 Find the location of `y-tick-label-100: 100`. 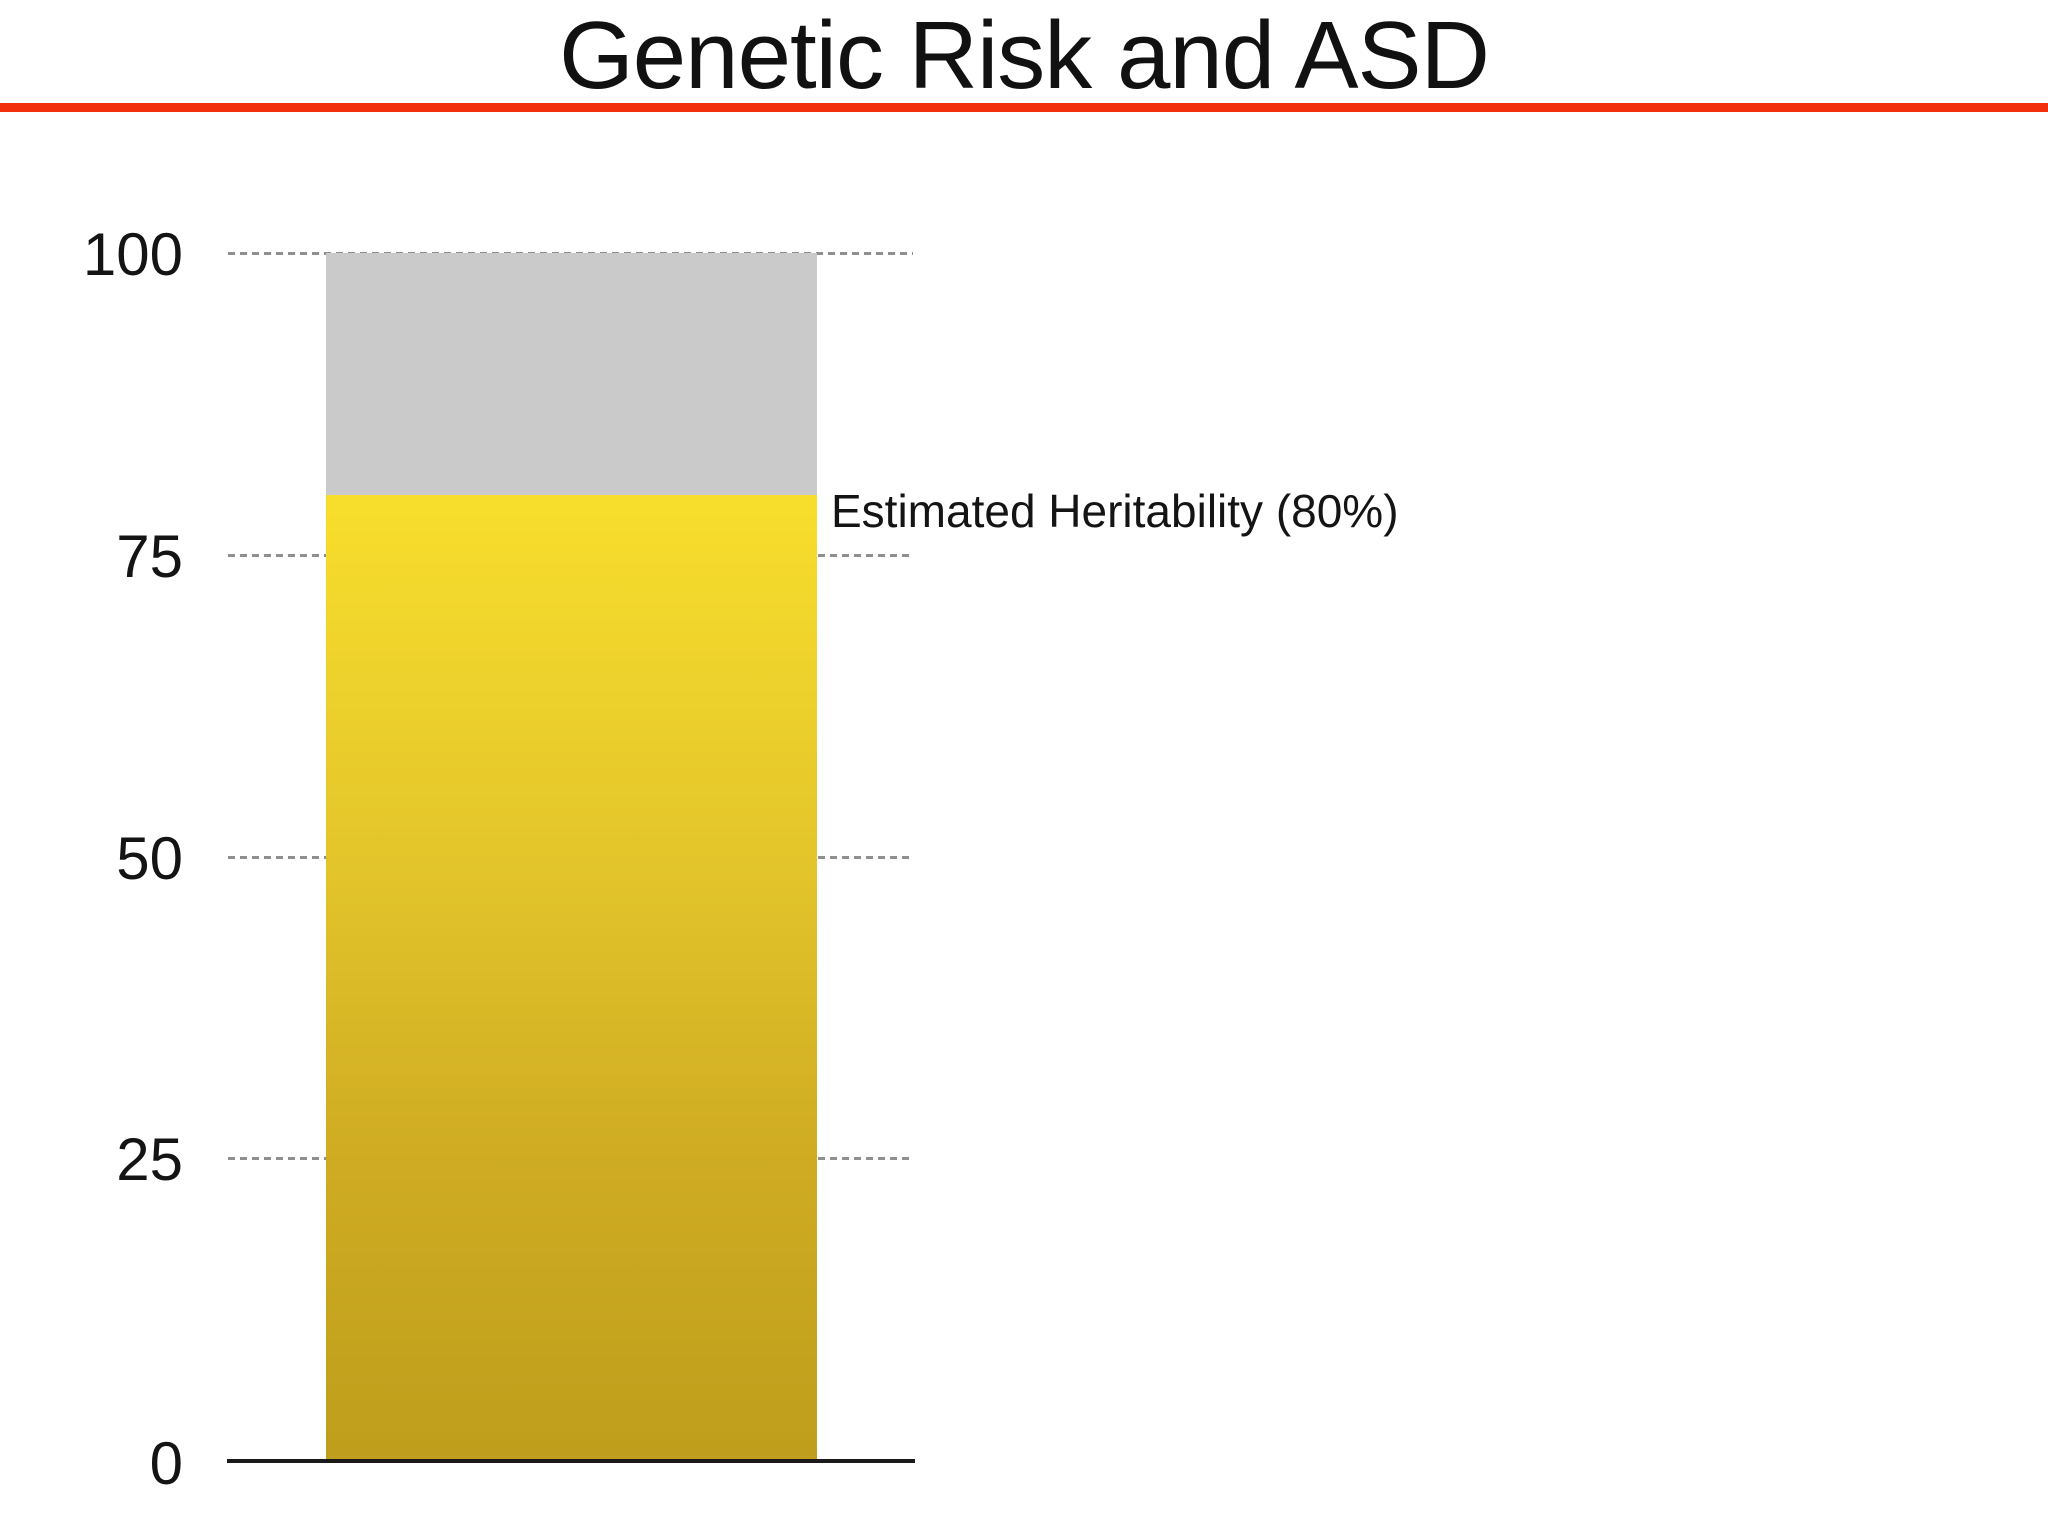

y-tick-label-100: 100 is located at coordinates (132, 254).